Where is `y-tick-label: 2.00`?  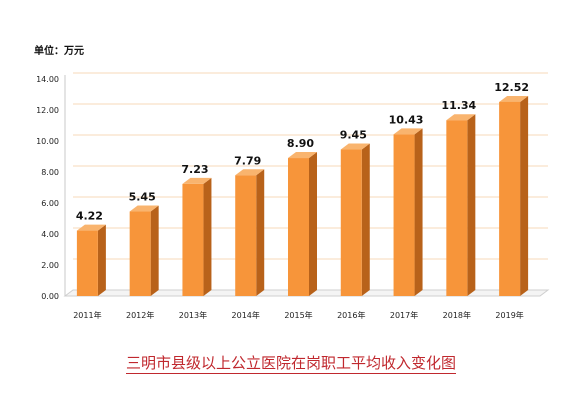
y-tick-label: 2.00 is located at coordinates (50, 265).